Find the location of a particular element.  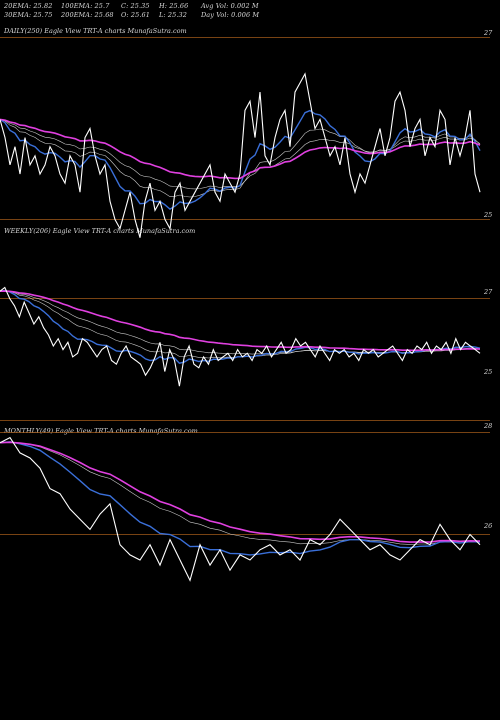

weekly-ema-pink-line is located at coordinates (240, 321).